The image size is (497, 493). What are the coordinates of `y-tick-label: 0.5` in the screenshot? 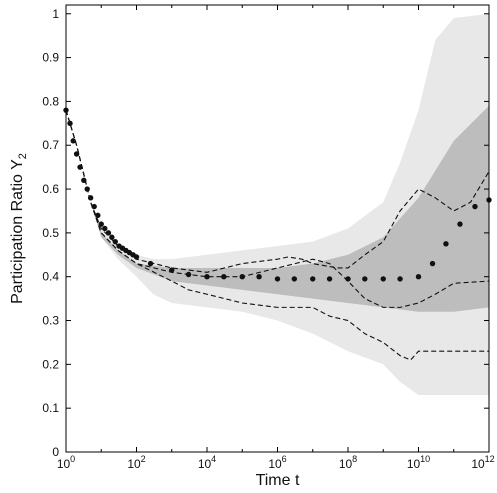 It's located at (50, 233).